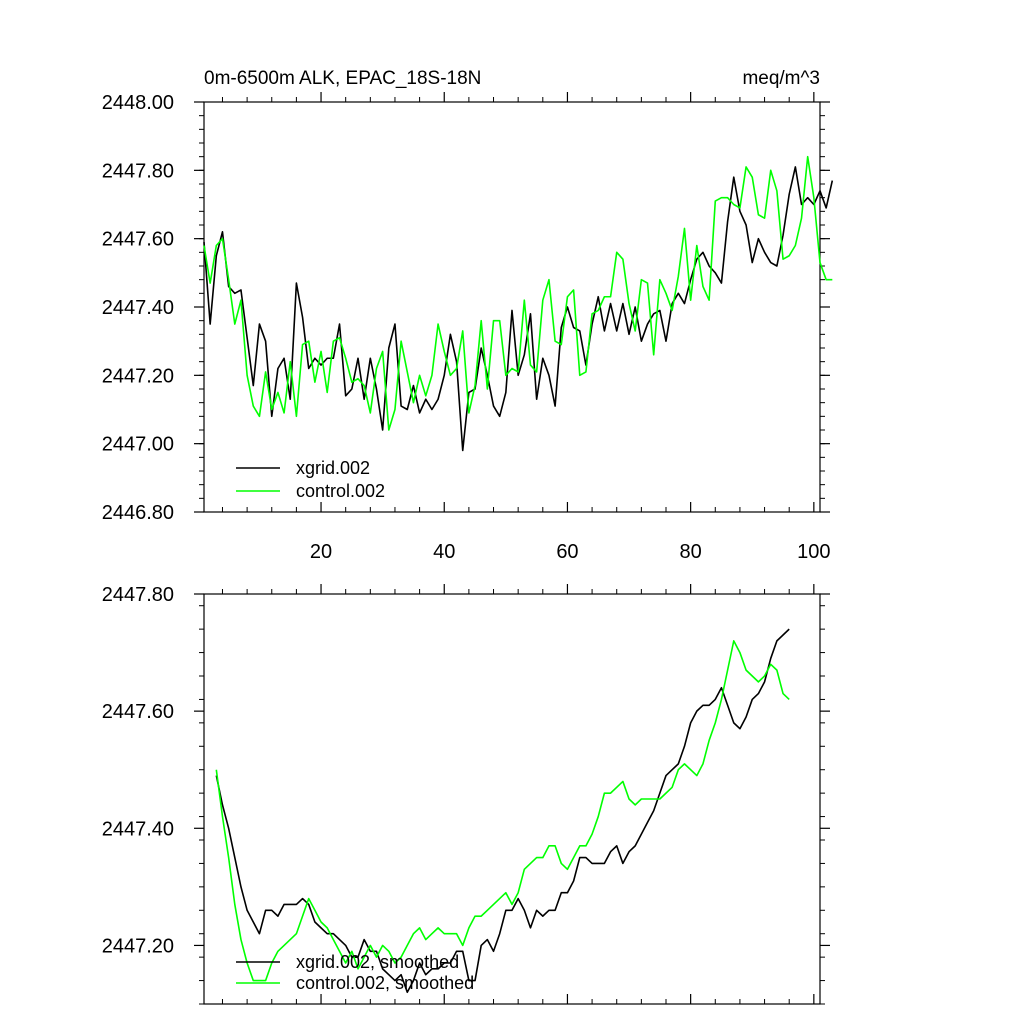 The height and width of the screenshot is (1029, 1024). I want to click on top-panel-title: 0m-6500m ALK, EPAC_18S-18N, so click(342, 78).